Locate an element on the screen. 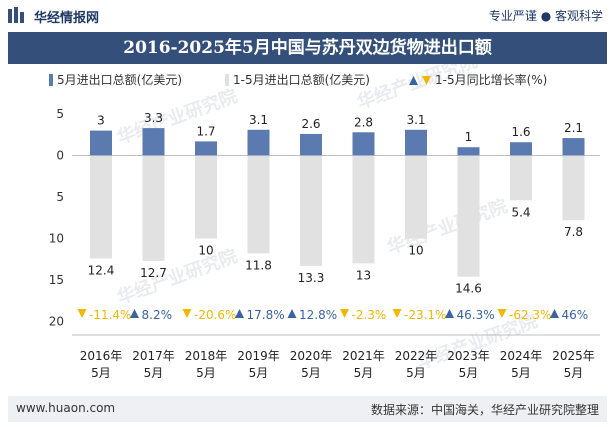 This screenshot has height=427, width=615. growth-label: 46% is located at coordinates (575, 315).